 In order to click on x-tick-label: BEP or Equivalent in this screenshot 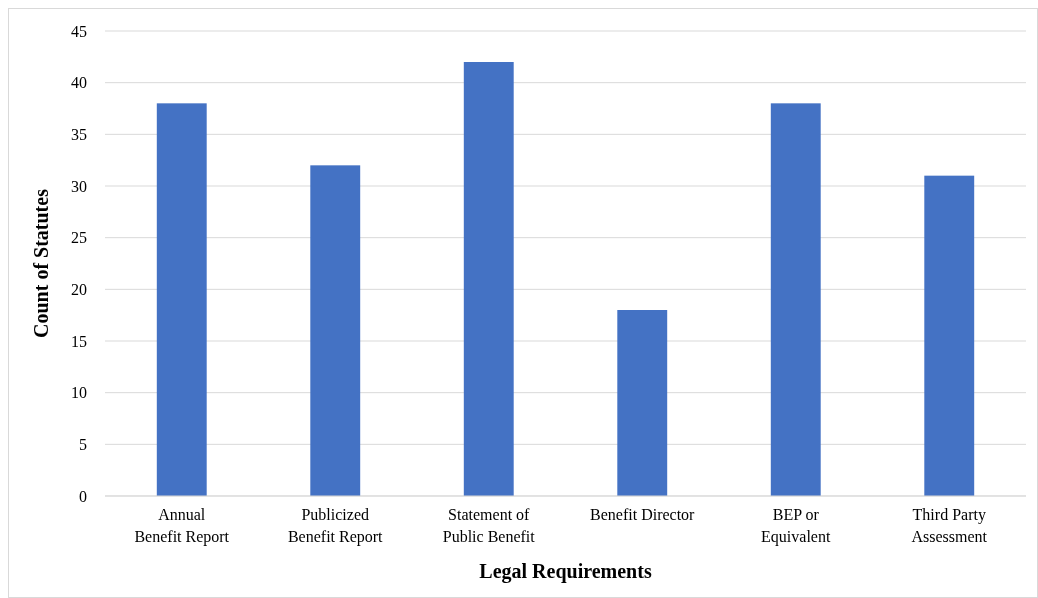, I will do `click(796, 526)`.